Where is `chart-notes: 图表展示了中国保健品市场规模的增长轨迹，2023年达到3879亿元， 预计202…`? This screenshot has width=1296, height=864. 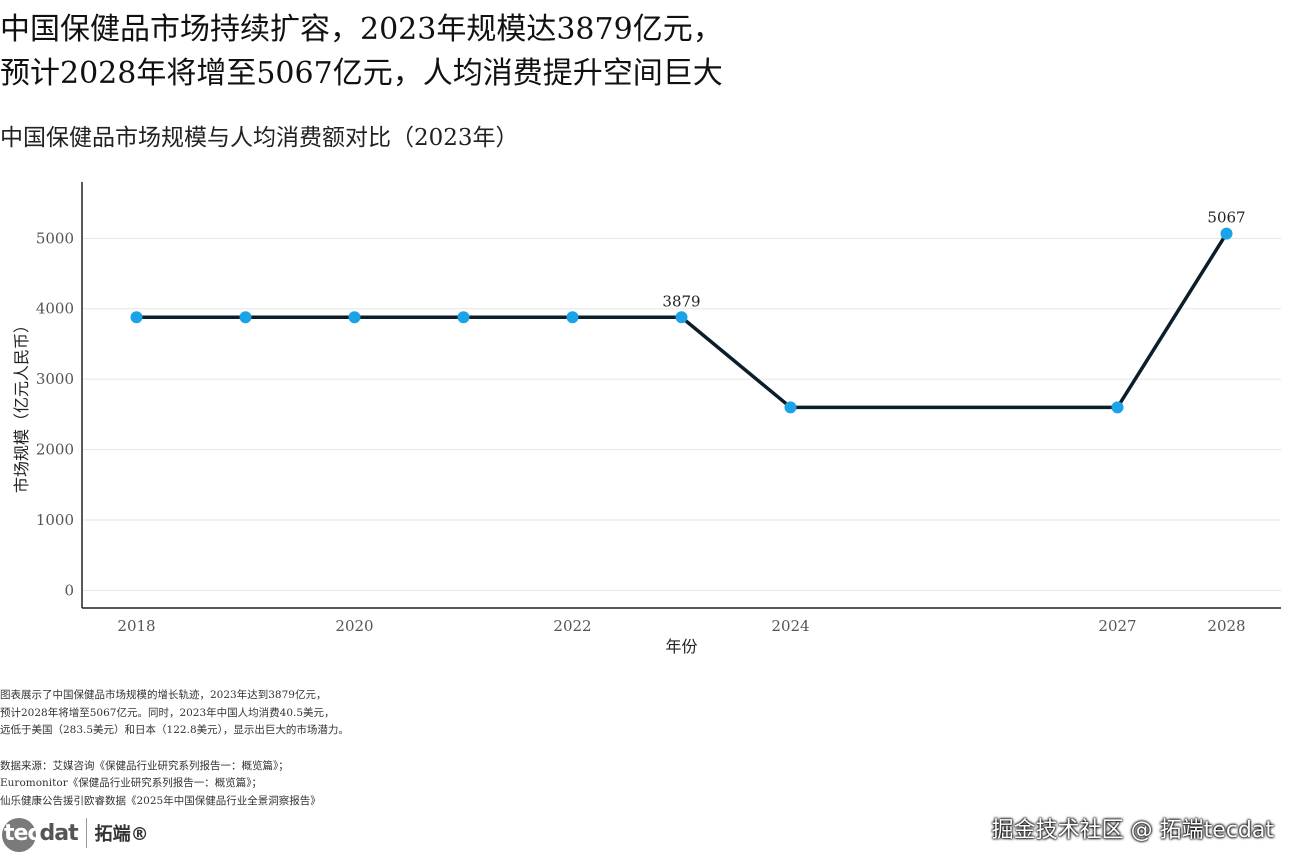 chart-notes: 图表展示了中国保健品市场规模的增长轨迹，2023年达到3879亿元， 预计202… is located at coordinates (174, 748).